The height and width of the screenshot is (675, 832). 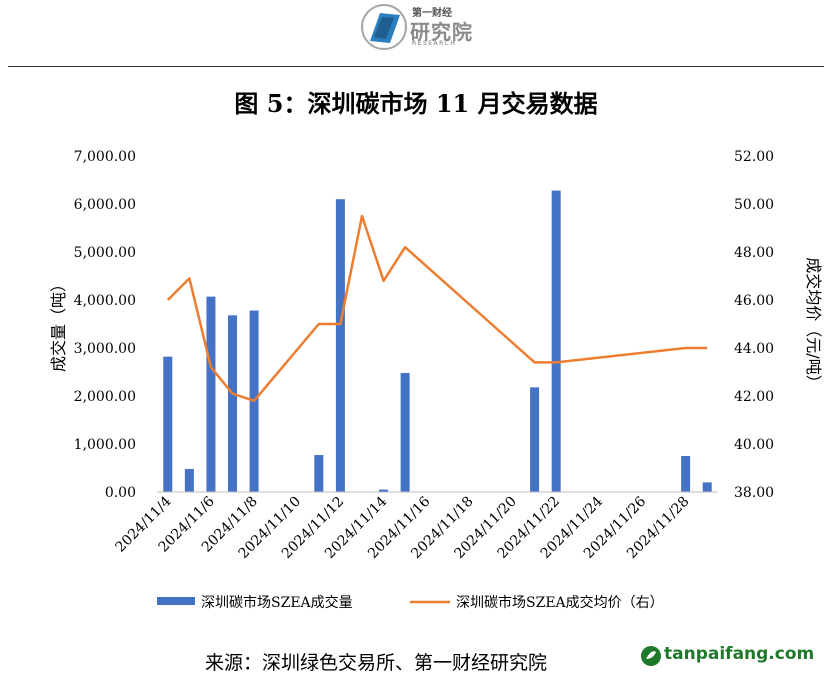 What do you see at coordinates (739, 654) in the screenshot?
I see `watermark-text: tanpaifang.com` at bounding box center [739, 654].